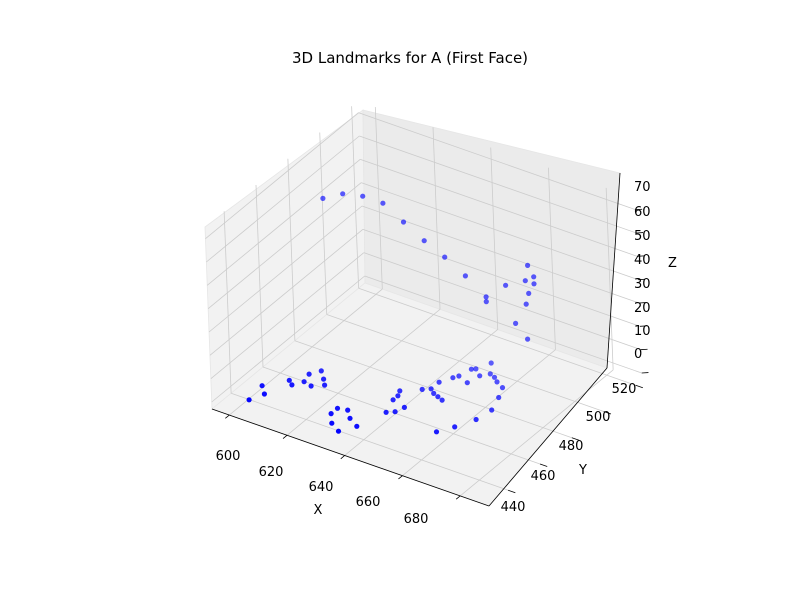 This screenshot has width=800, height=600. I want to click on y-tick-label: 500, so click(598, 417).